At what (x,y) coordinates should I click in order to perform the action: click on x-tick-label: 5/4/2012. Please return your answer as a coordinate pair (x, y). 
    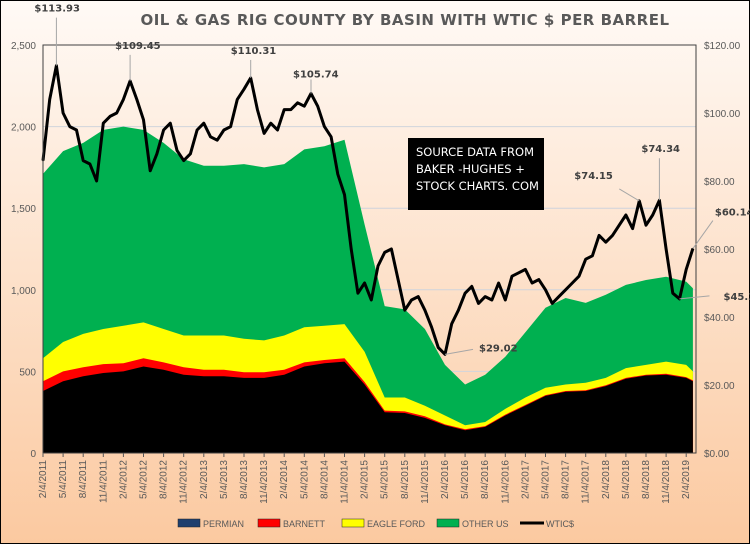
    Looking at the image, I should click on (144, 479).